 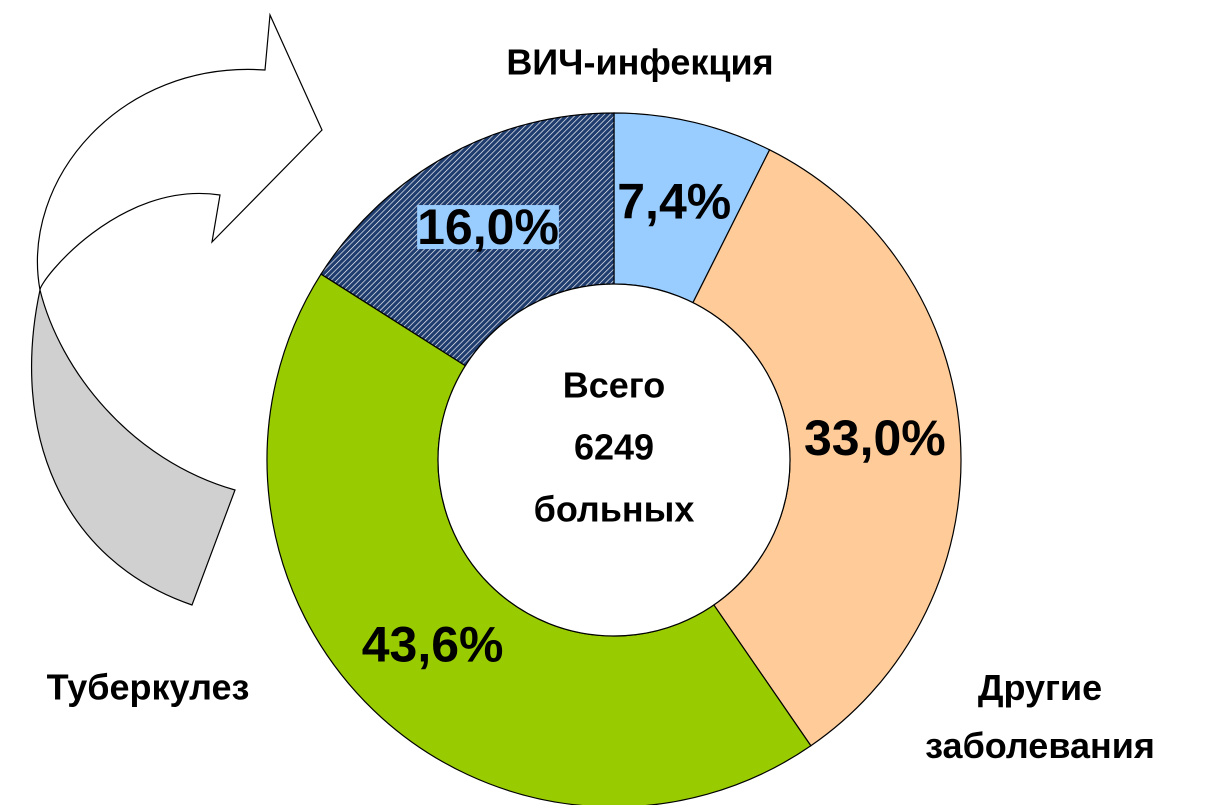 I want to click on value-label: 33,0%, so click(x=875, y=438).